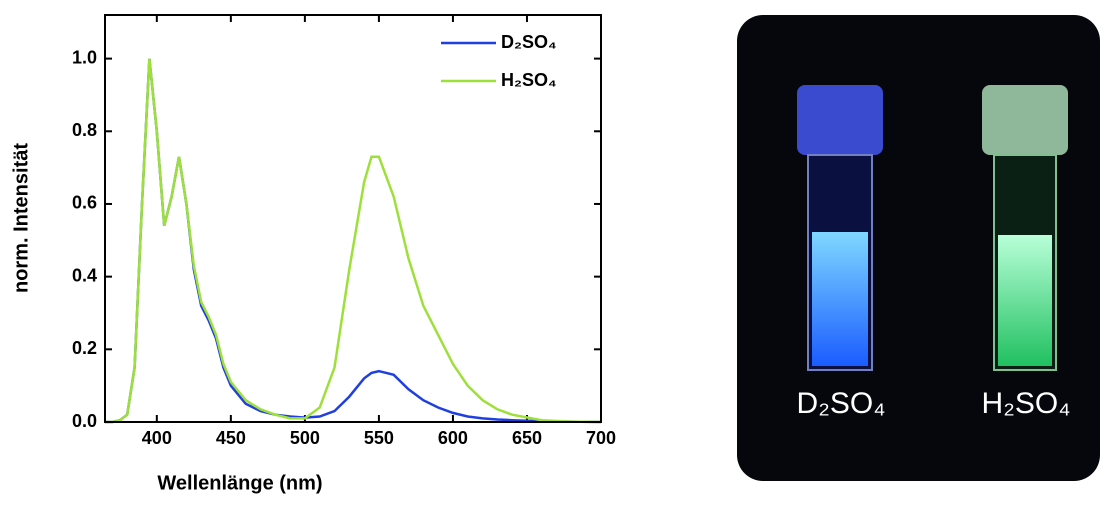  What do you see at coordinates (601, 438) in the screenshot?
I see `x-tick-label: 700` at bounding box center [601, 438].